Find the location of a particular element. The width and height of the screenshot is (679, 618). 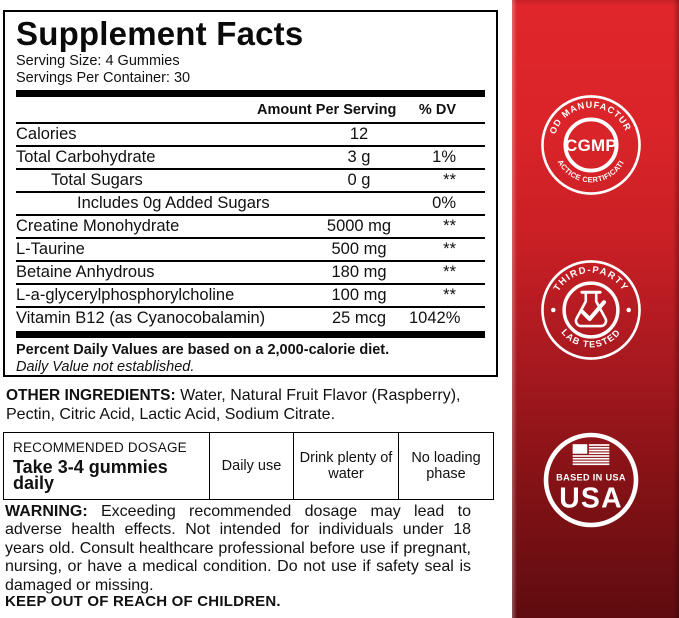

nutrient-row: Creatine Monohydrate 5000 mg ** is located at coordinates (250, 227).